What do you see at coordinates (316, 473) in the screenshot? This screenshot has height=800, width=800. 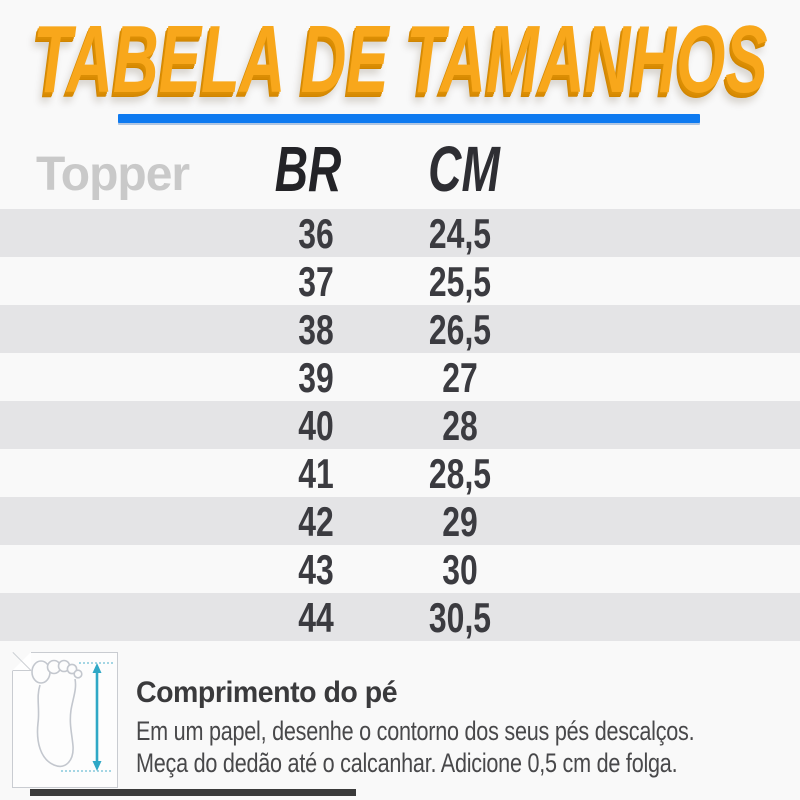 I see `br-size-cell: 41` at bounding box center [316, 473].